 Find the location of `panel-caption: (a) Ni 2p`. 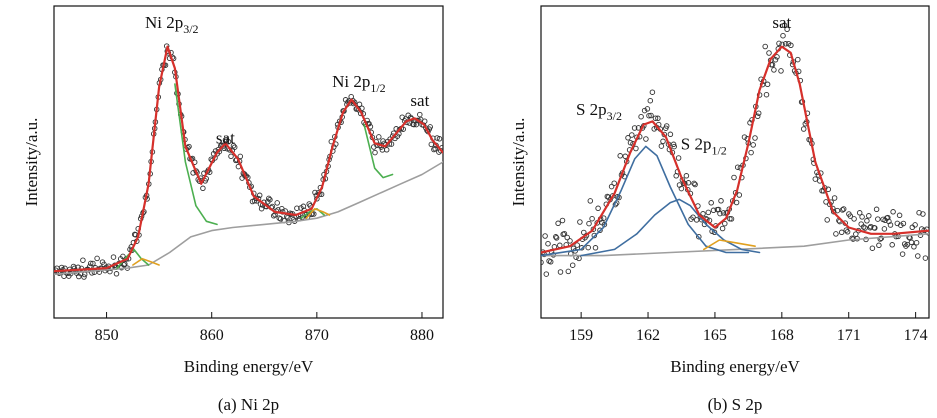

panel-caption: (a) Ni 2p is located at coordinates (248, 404).